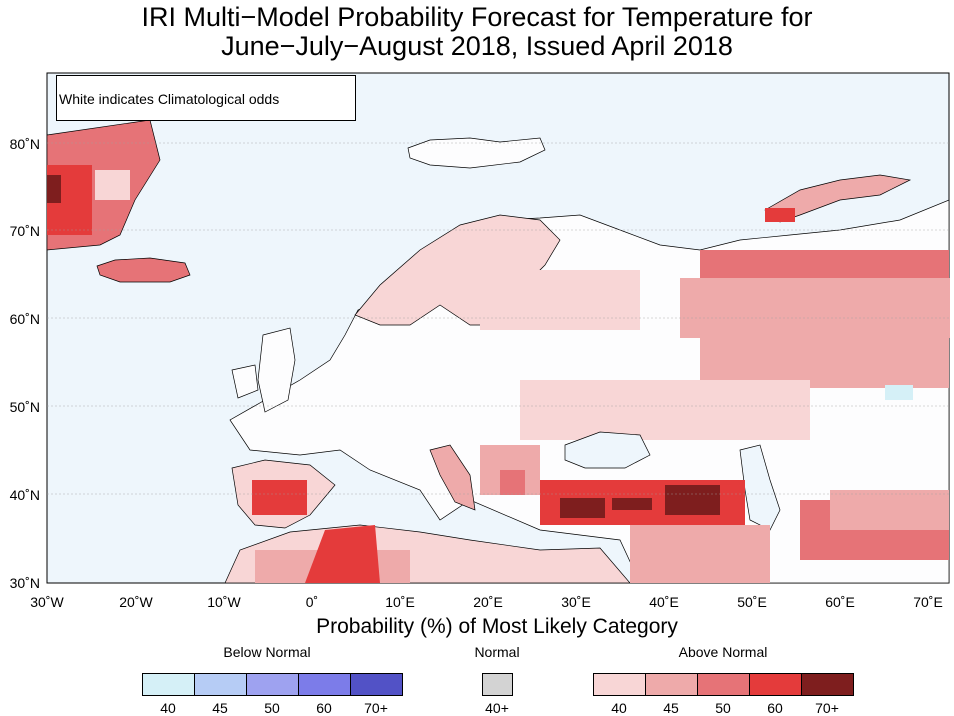 The width and height of the screenshot is (954, 716). What do you see at coordinates (928, 602) in the screenshot?
I see `lon-label: 70˚E` at bounding box center [928, 602].